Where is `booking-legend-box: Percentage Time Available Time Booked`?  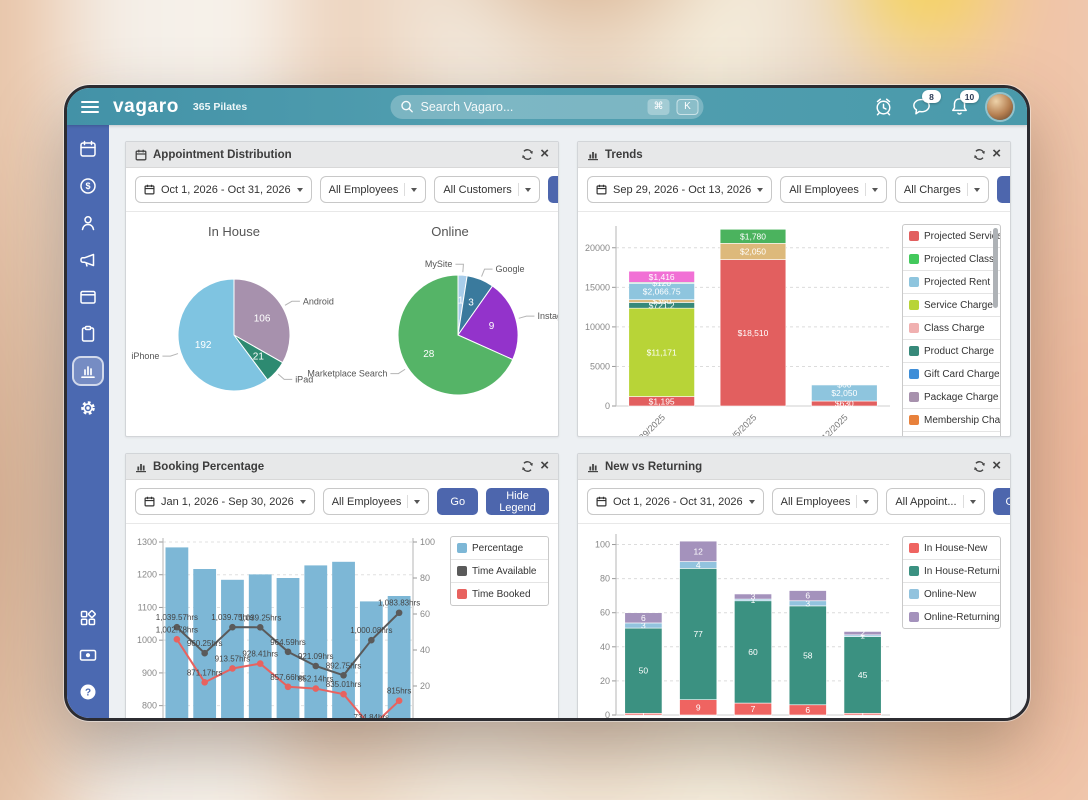 booking-legend-box: Percentage Time Available Time Booked is located at coordinates (499, 571).